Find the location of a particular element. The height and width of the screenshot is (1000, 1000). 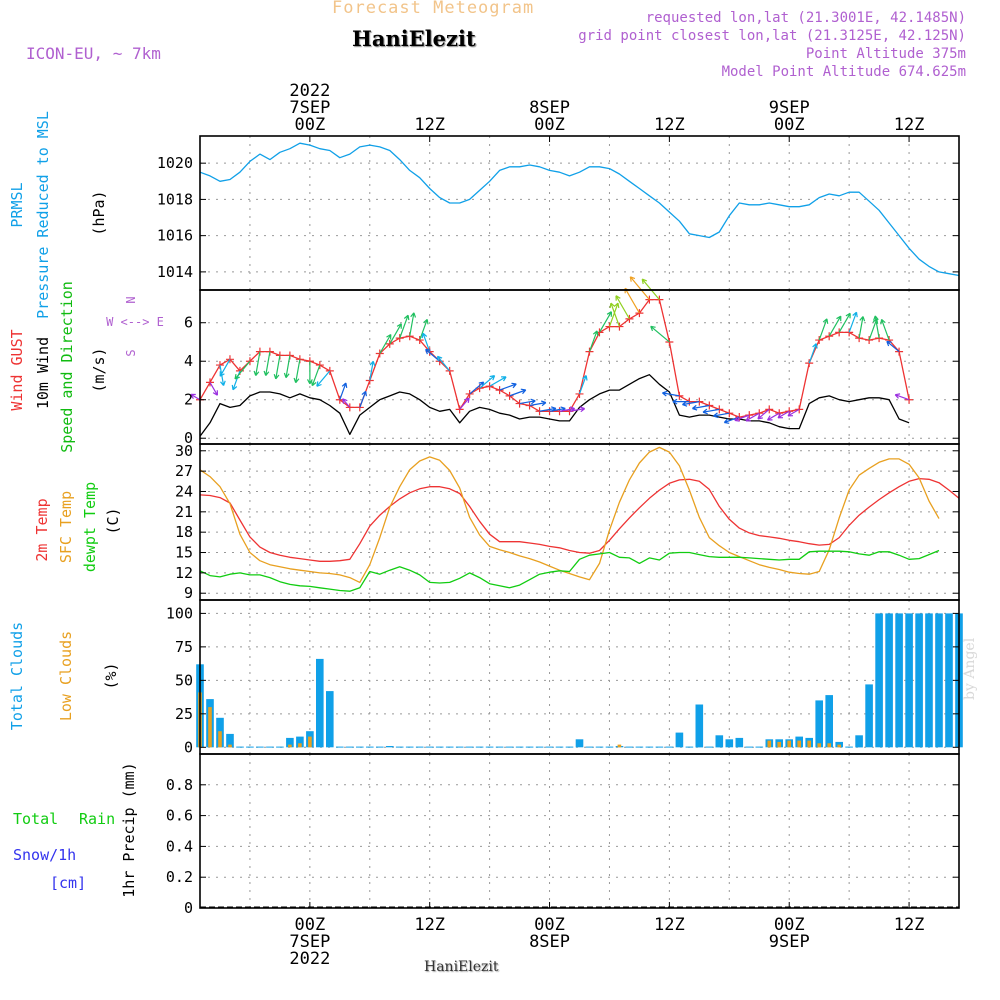

wind-unit: (m/s) is located at coordinates (99, 369).